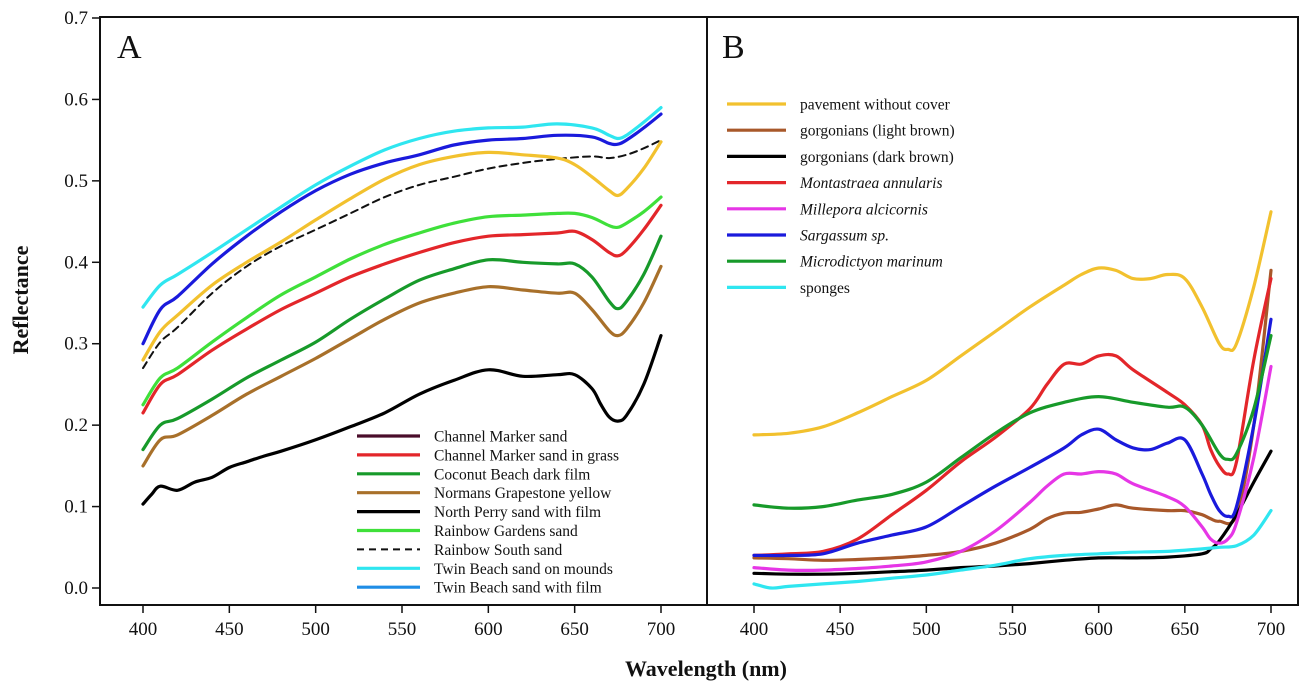 This screenshot has width=1310, height=686. What do you see at coordinates (506, 531) in the screenshot?
I see `legend-label-a-5: Rainbow Gardens sand` at bounding box center [506, 531].